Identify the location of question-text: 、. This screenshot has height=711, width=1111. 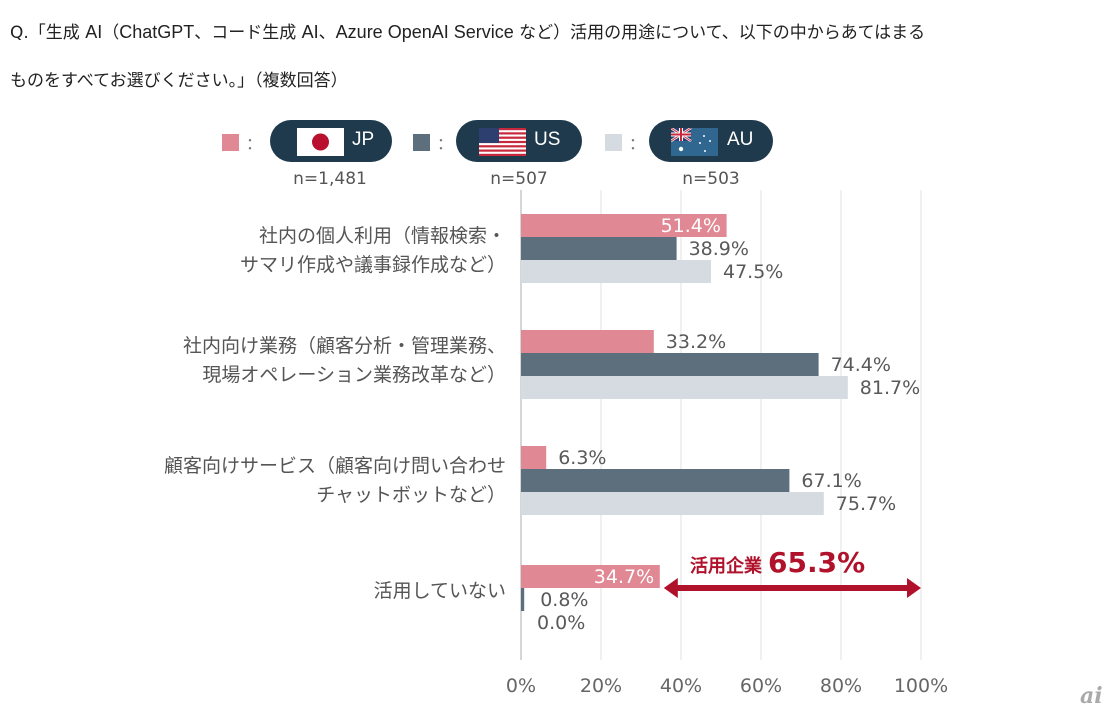
(327, 33).